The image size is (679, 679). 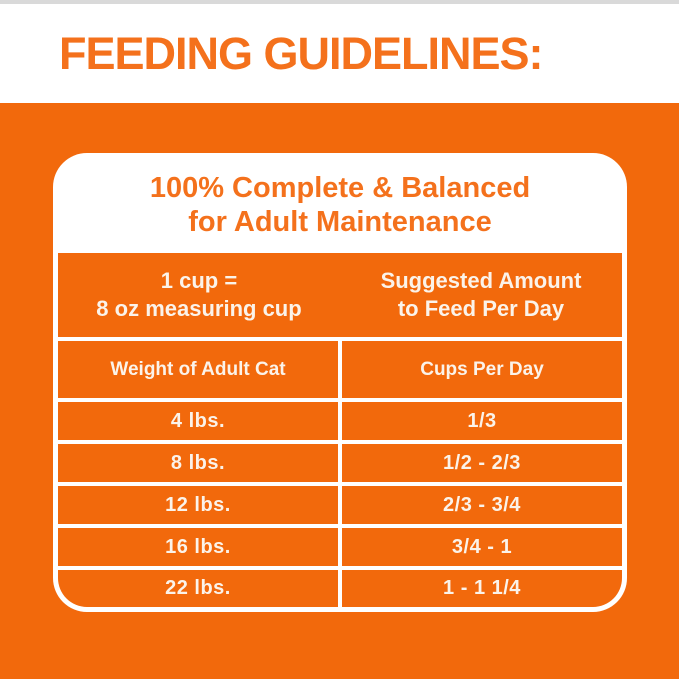 What do you see at coordinates (340, 421) in the screenshot?
I see `table-row: 4 lbs. 1/3` at bounding box center [340, 421].